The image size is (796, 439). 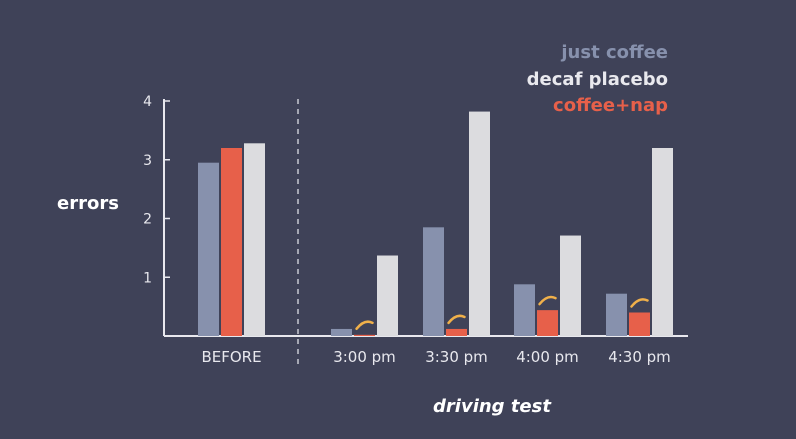 What do you see at coordinates (147, 102) in the screenshot?
I see `y-tick-label: 4` at bounding box center [147, 102].